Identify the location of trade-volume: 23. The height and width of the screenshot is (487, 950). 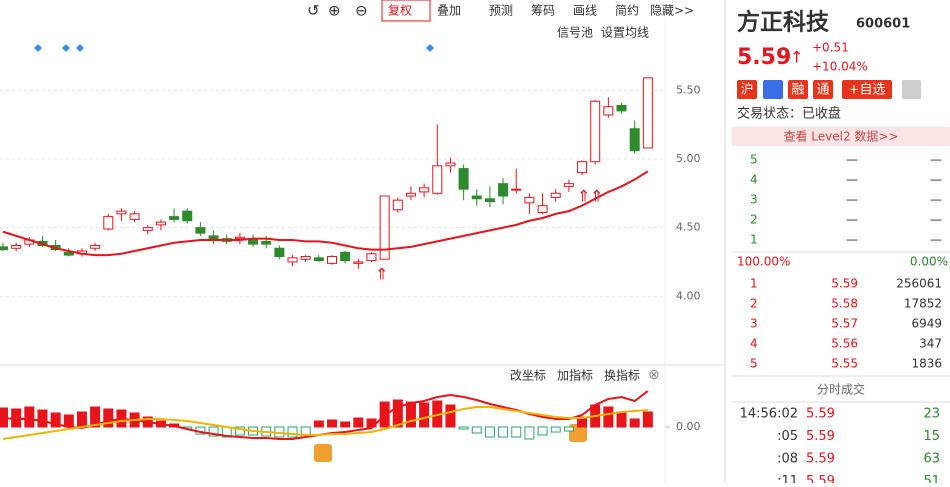
(931, 414).